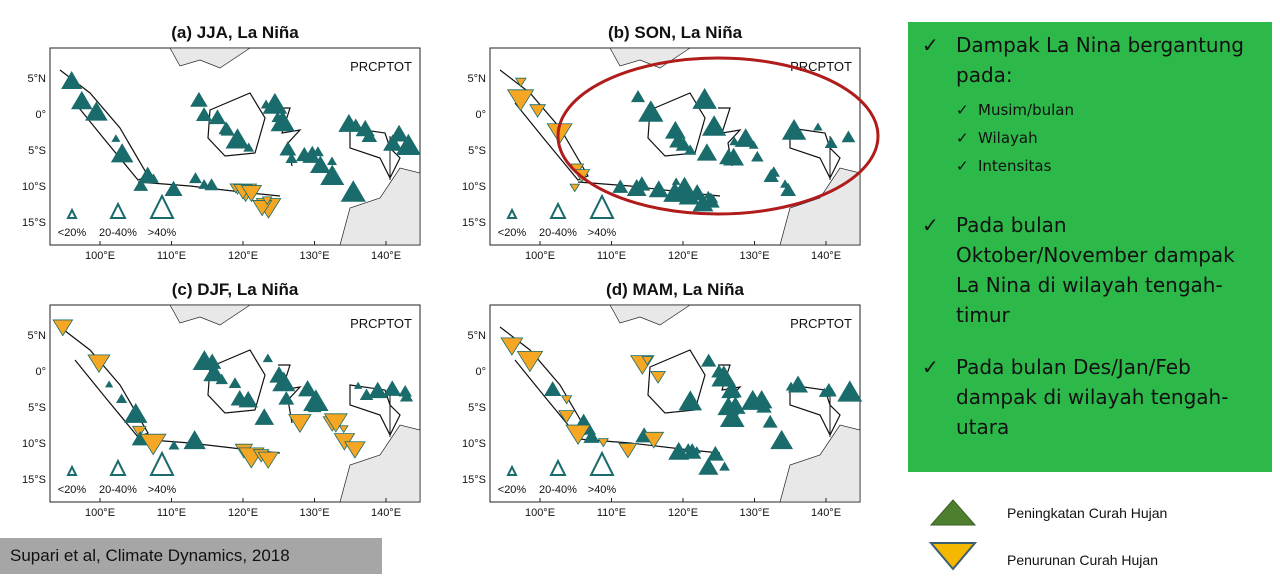 The width and height of the screenshot is (1280, 578). Describe the element at coordinates (375, 153) in the screenshot. I see `papua` at that location.